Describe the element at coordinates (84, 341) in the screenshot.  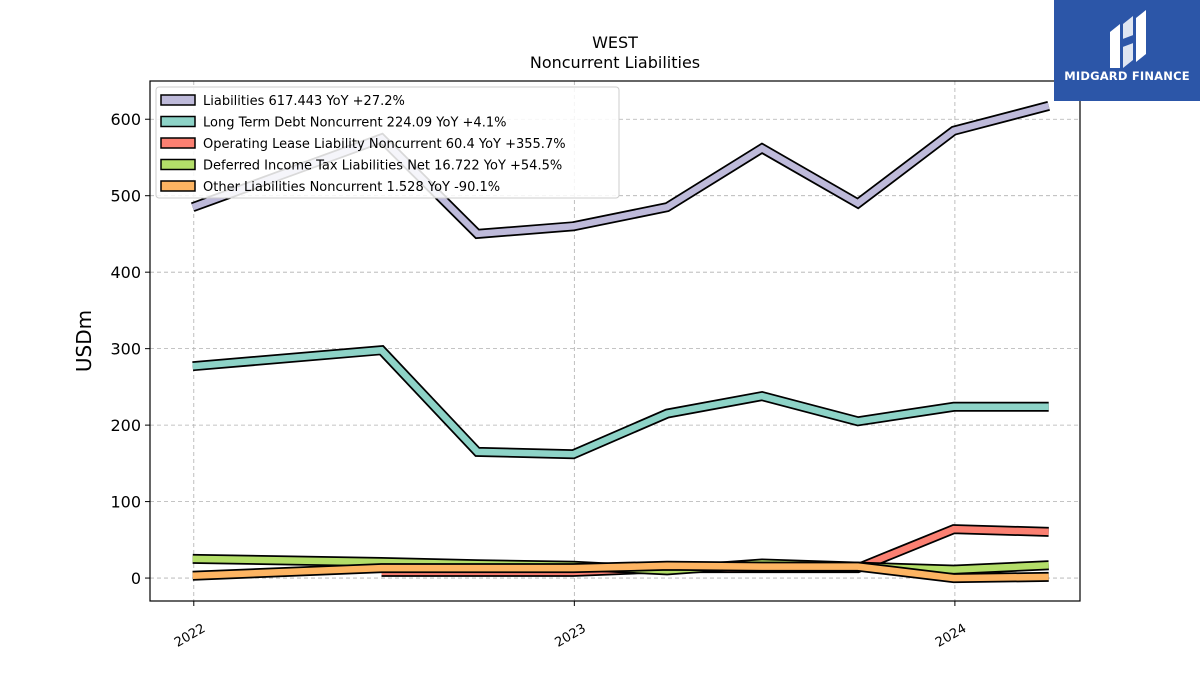
I see `y-axis-label: USDm` at that location.